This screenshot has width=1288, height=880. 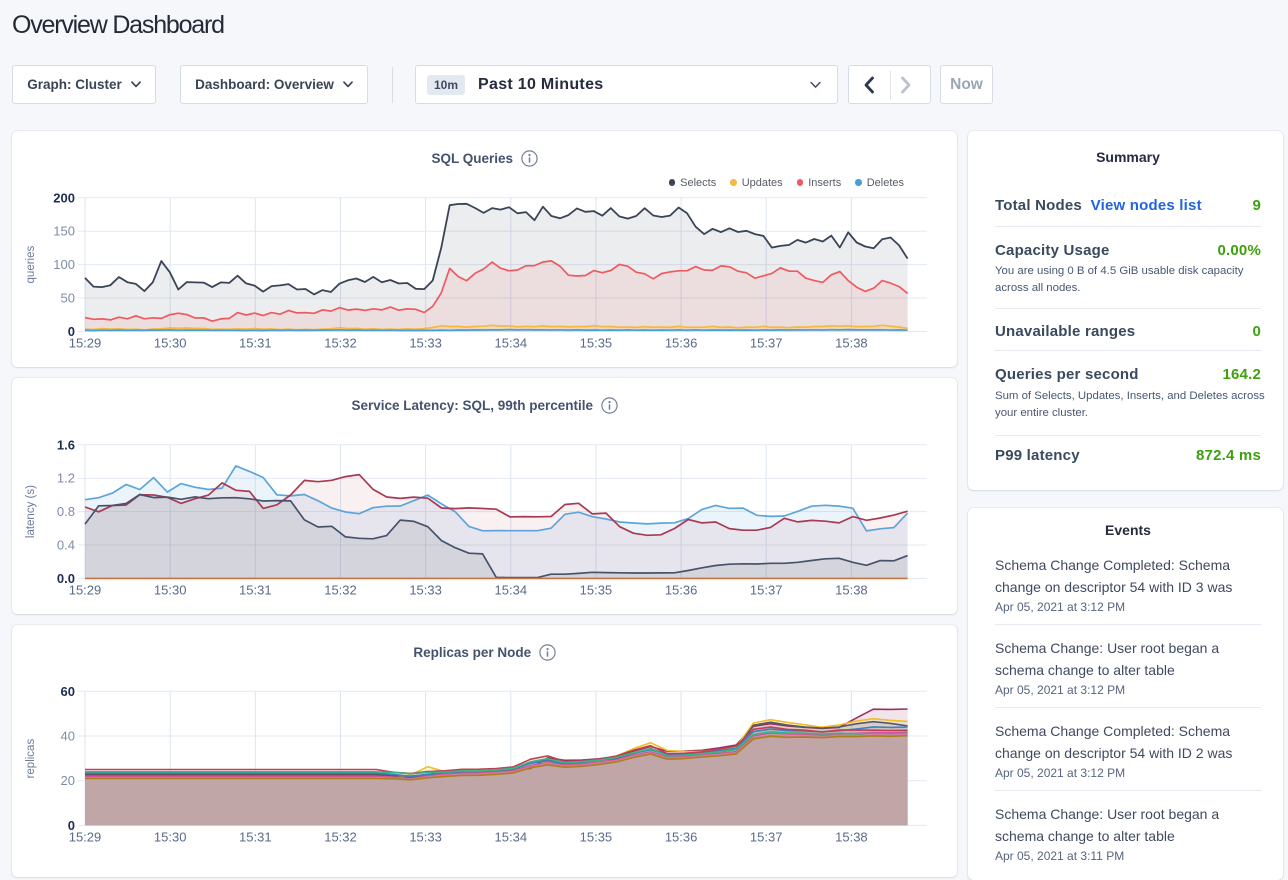 What do you see at coordinates (64, 231) in the screenshot?
I see `svg-text: 150` at bounding box center [64, 231].